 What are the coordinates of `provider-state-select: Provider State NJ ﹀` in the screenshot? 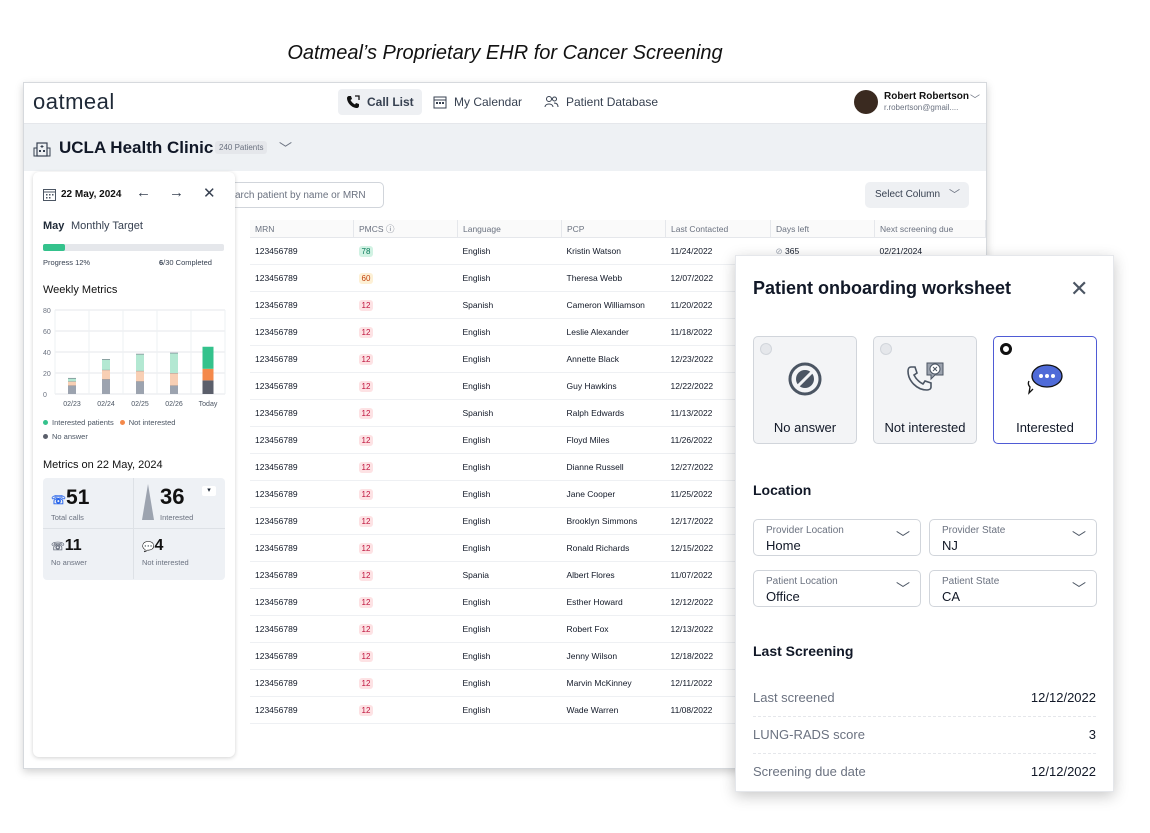 It's located at (1013, 537).